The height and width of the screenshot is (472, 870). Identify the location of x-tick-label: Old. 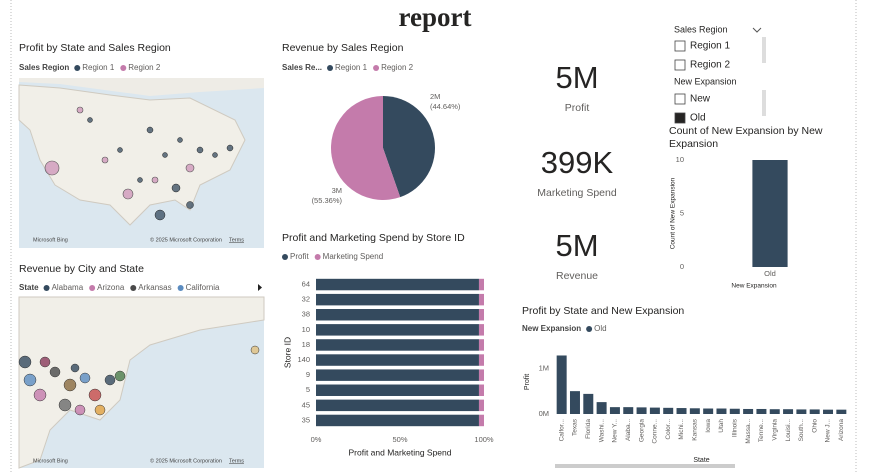
(770, 273).